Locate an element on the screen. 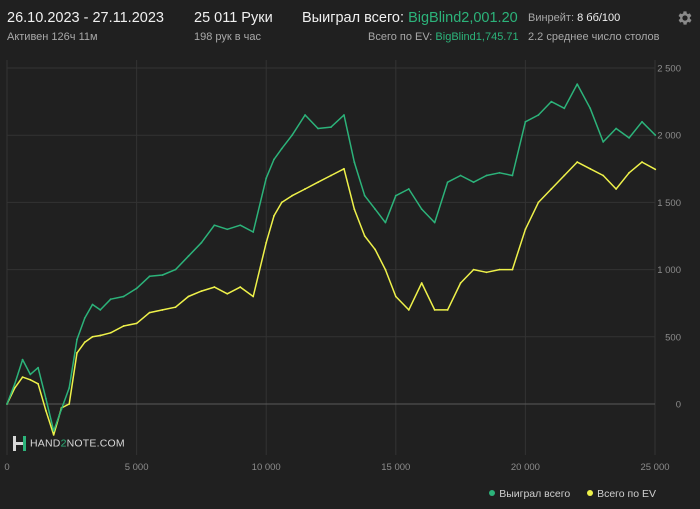 This screenshot has width=700, height=509. legend-label-ev: Всего по EV is located at coordinates (626, 494).